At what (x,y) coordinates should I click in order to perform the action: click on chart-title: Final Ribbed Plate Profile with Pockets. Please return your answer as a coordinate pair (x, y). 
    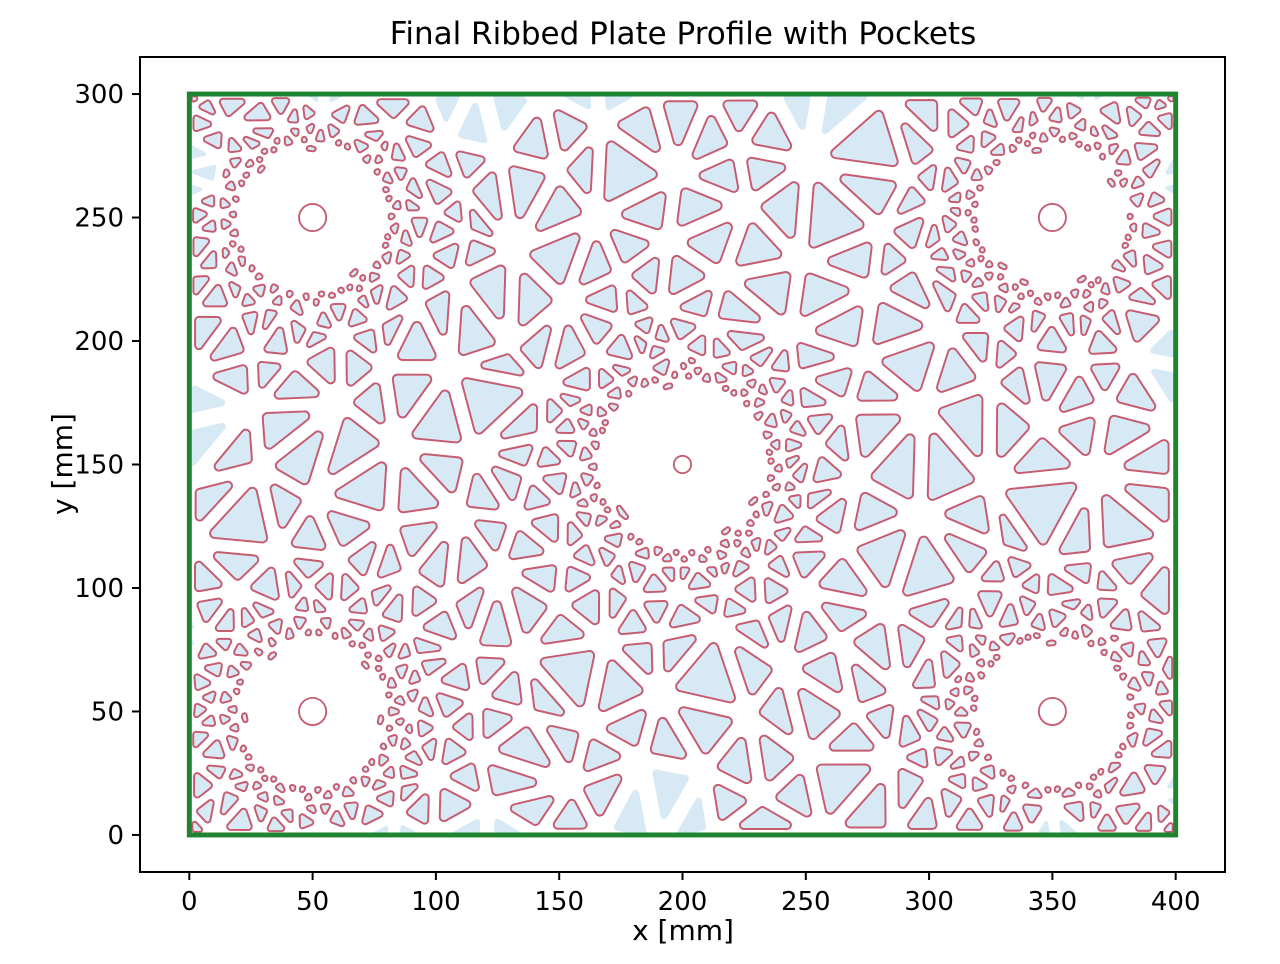
    Looking at the image, I should click on (683, 34).